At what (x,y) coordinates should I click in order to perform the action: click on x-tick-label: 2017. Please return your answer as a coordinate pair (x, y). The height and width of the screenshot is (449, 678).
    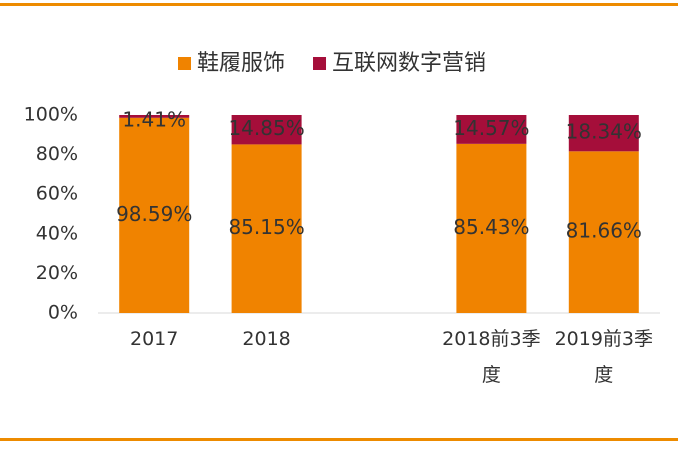
    Looking at the image, I should click on (154, 339).